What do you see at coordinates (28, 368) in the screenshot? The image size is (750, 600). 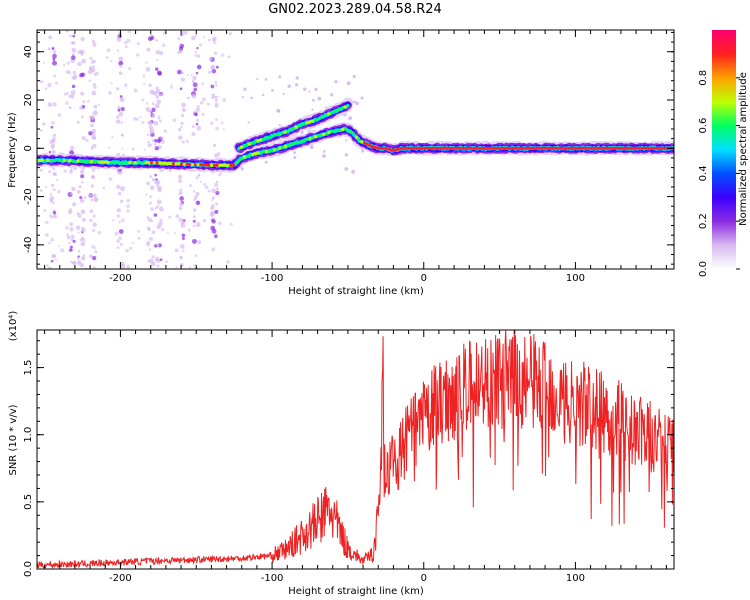 I see `snr-y-tick-label: 1.5` at bounding box center [28, 368].